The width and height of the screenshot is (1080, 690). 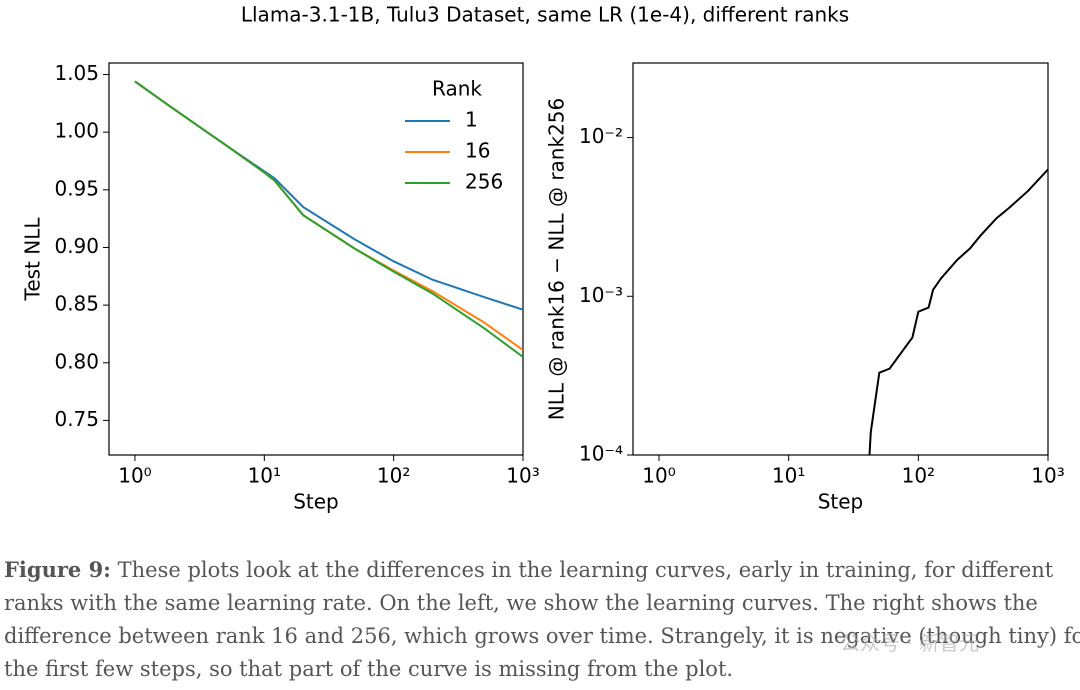 What do you see at coordinates (601, 454) in the screenshot?
I see `y-tick-label: 10⁻⁴` at bounding box center [601, 454].